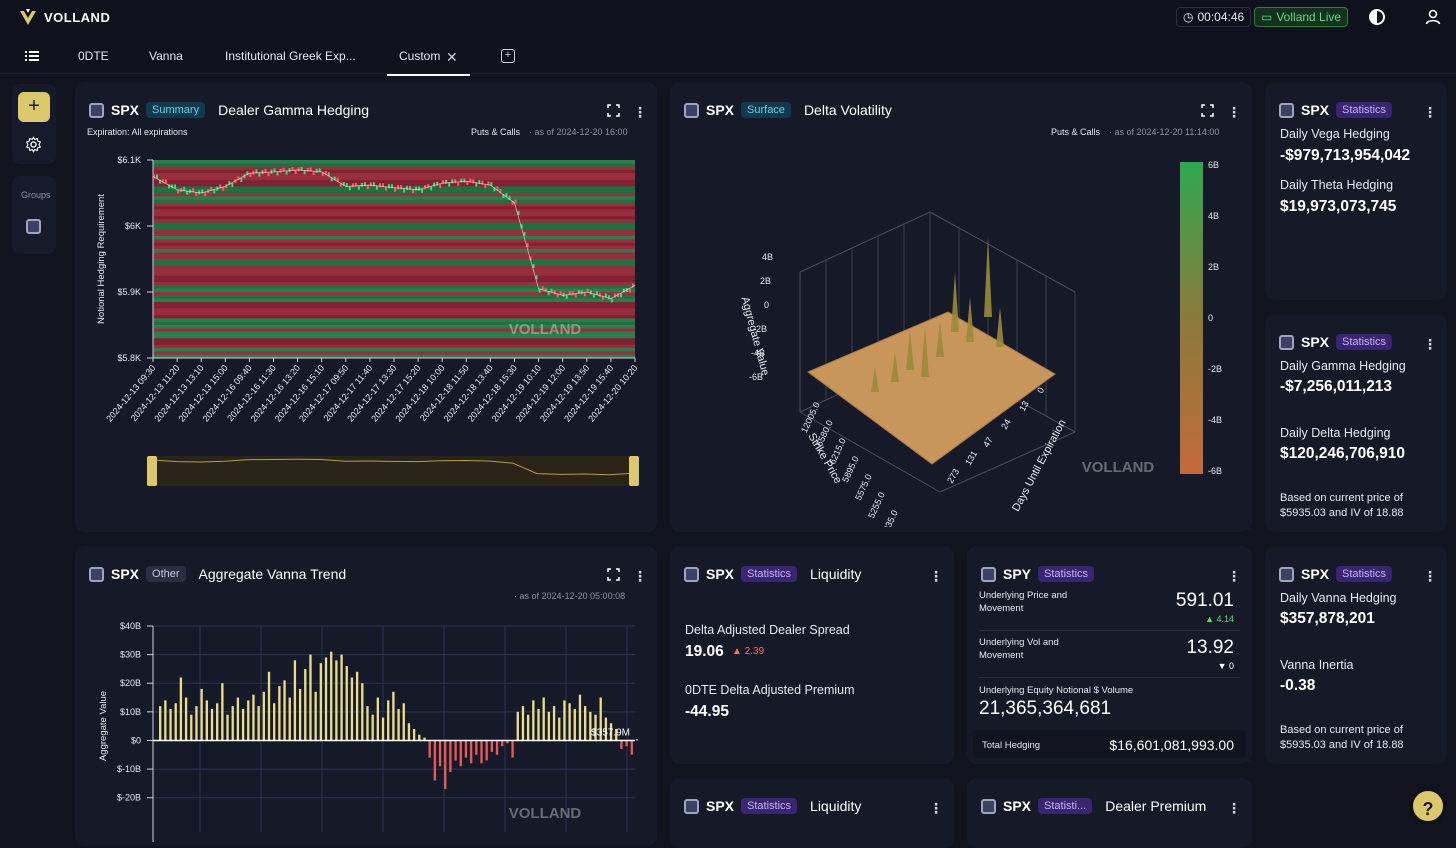  I want to click on tab-vanna: Vanna, so click(166, 56).